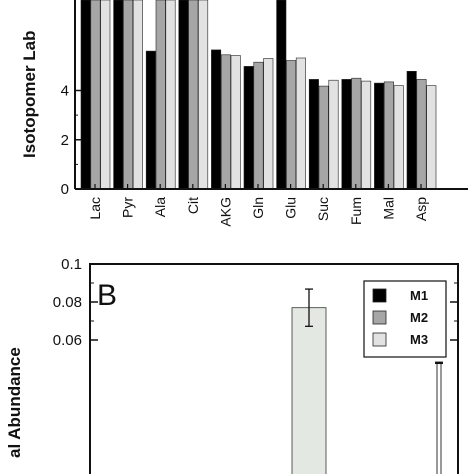 The height and width of the screenshot is (474, 474). I want to click on bar-m2-akg, so click(225, 122).